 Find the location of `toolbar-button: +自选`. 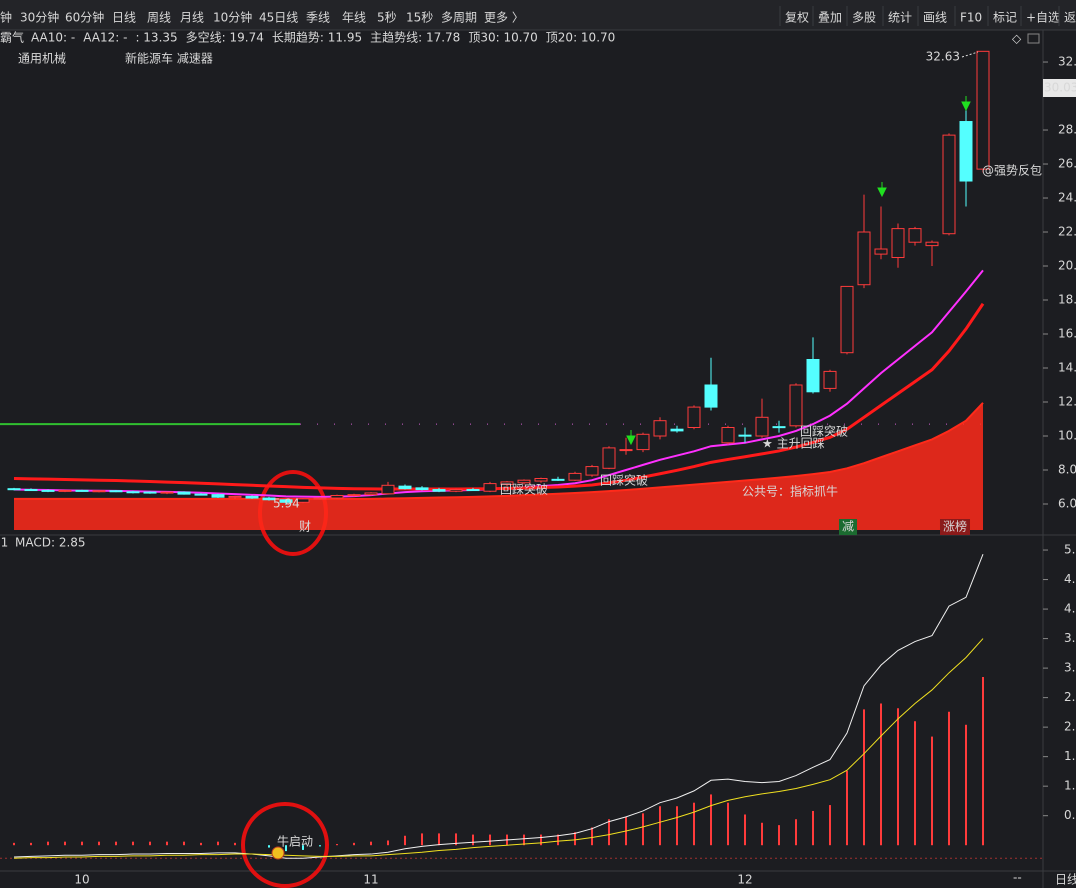

toolbar-button: +自选 is located at coordinates (1043, 18).